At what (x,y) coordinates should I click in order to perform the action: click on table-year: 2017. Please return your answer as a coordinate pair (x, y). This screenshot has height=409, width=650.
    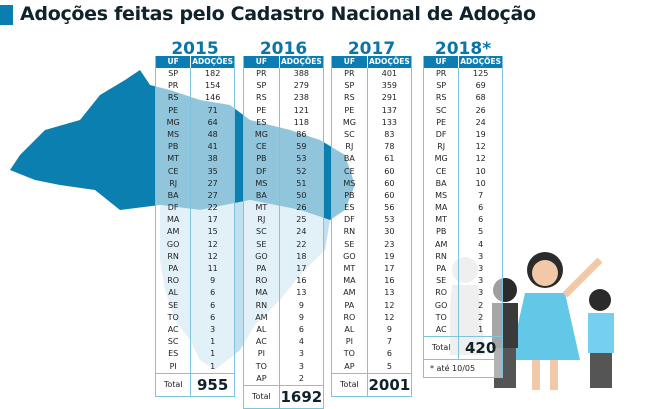
    Looking at the image, I should click on (371, 49).